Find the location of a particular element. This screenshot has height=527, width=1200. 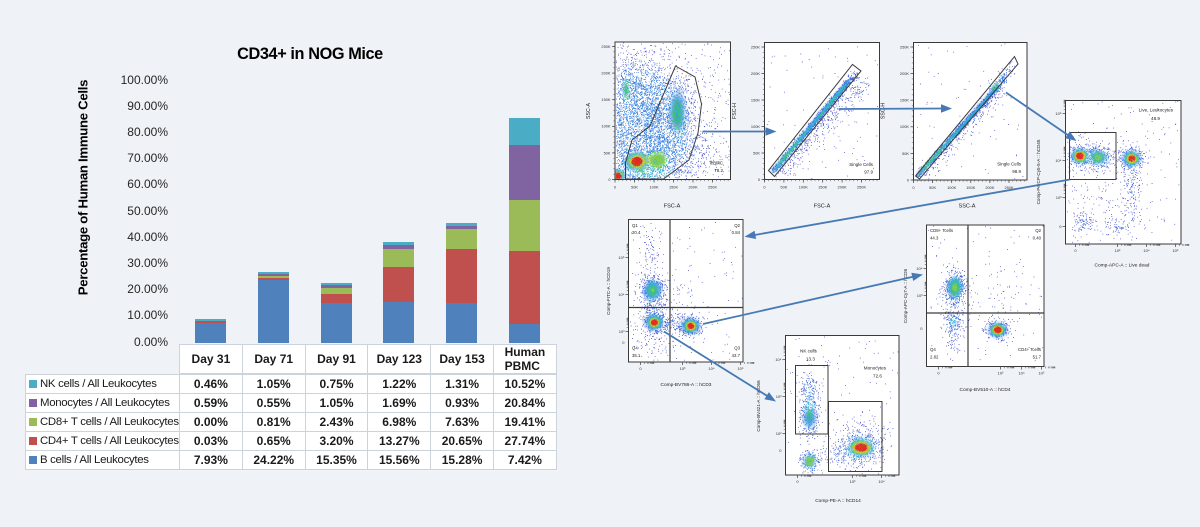

svg-text: 2.82 is located at coordinates (934, 357).